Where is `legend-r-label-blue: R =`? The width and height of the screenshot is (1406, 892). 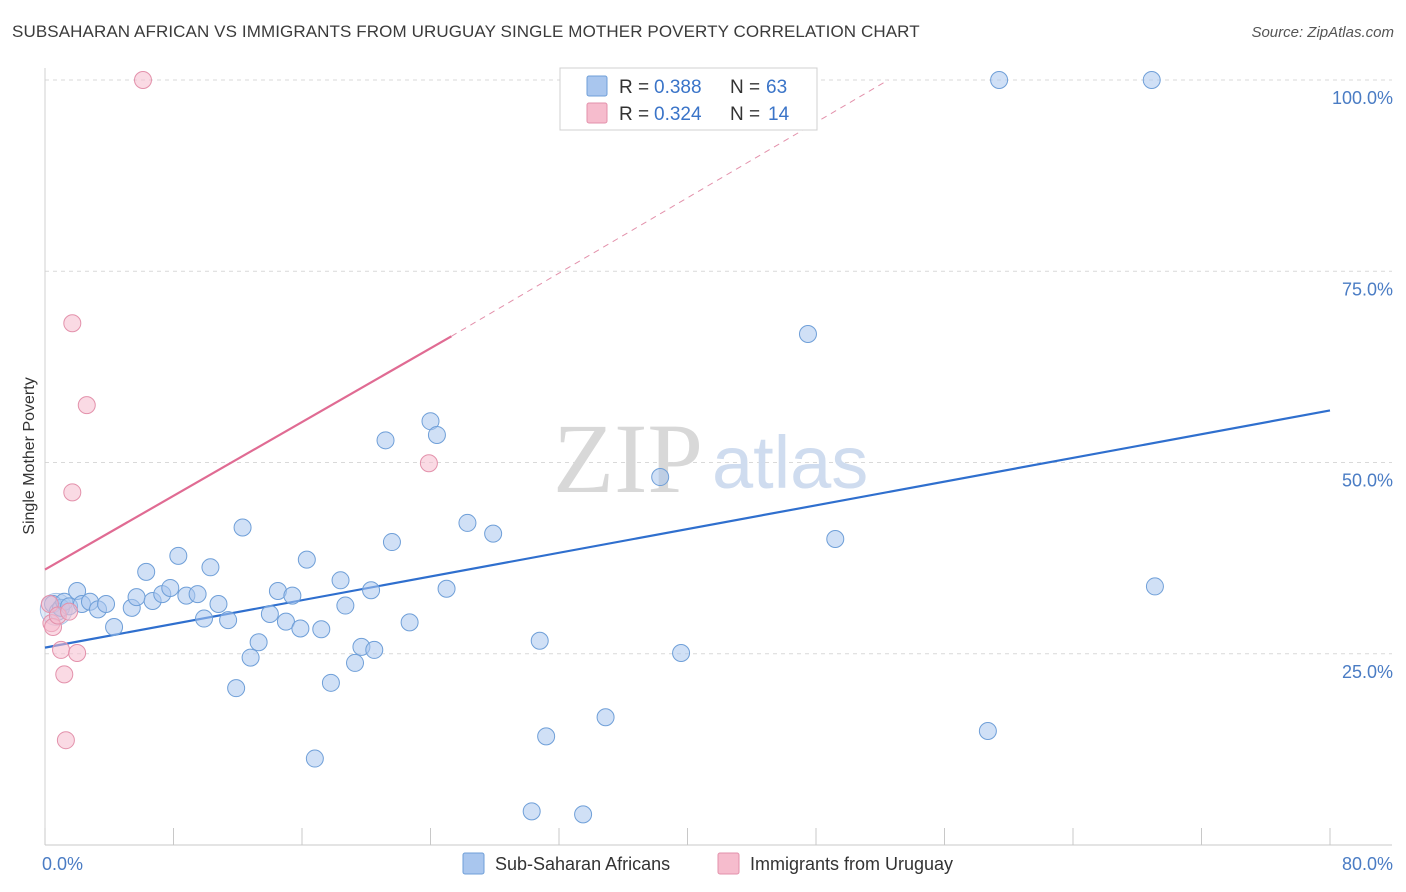
legend-r-label-blue: R = is located at coordinates (634, 87).